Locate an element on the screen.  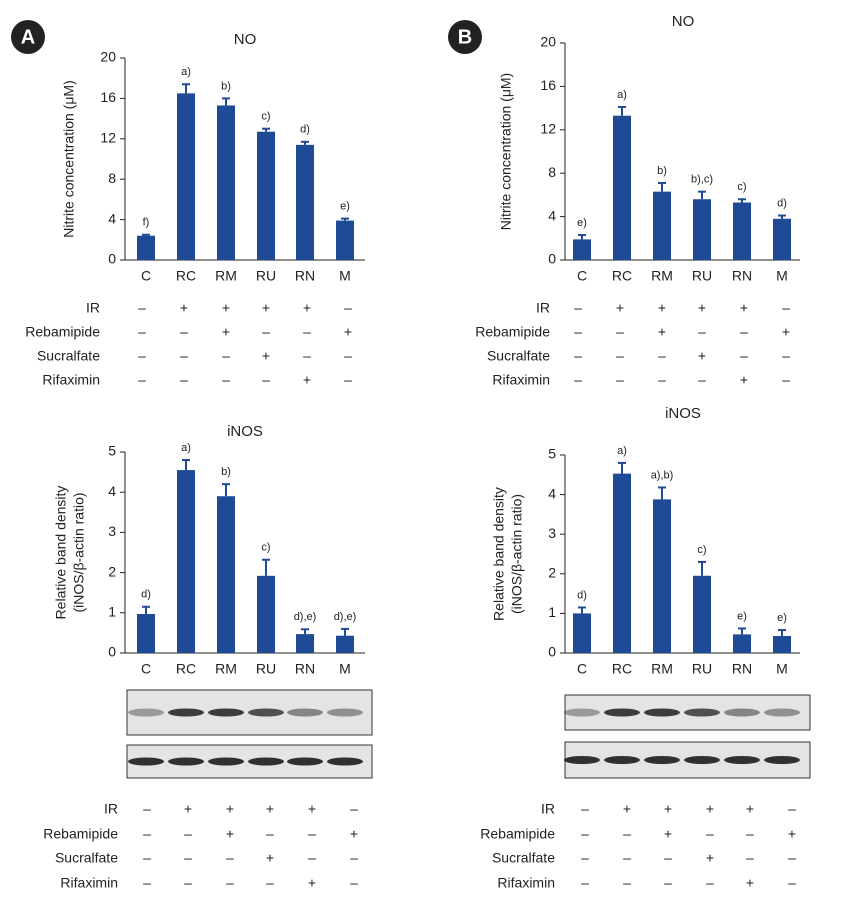
treatment-label: IR is located at coordinates (93, 308).